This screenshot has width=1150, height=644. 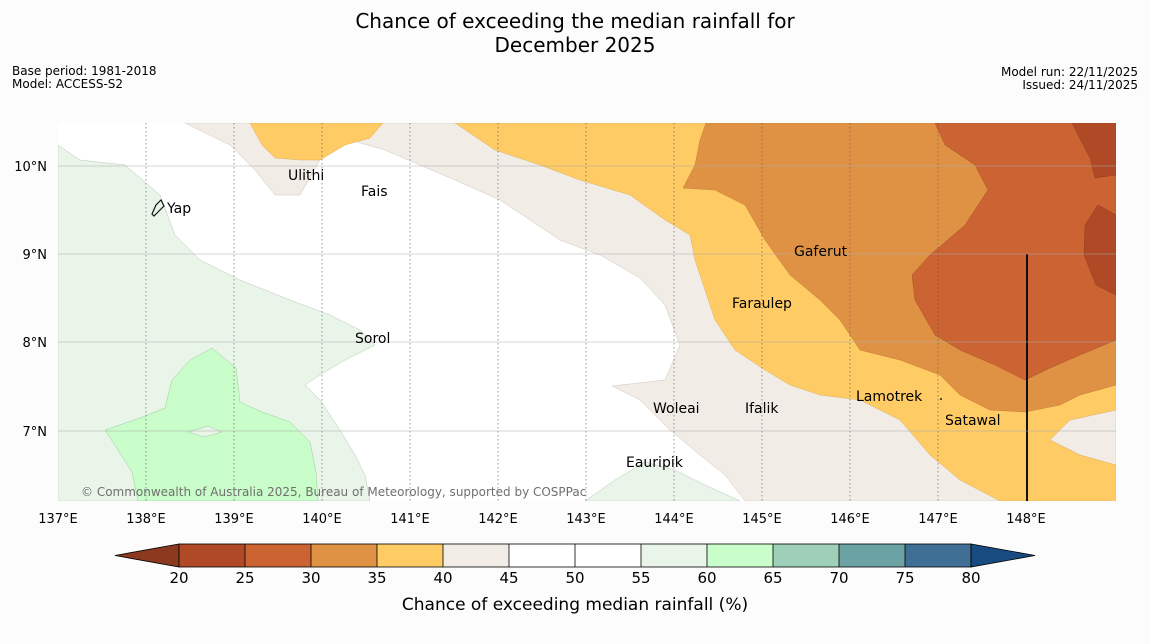 I want to click on colorbar-tick: 45, so click(x=508, y=578).